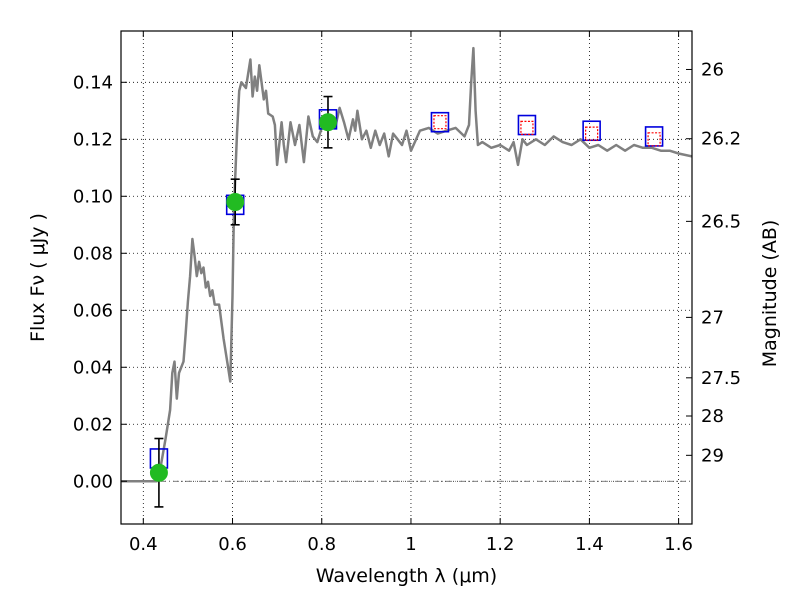 The width and height of the screenshot is (800, 600). What do you see at coordinates (143, 544) in the screenshot?
I see `x-tick-label: 0.4` at bounding box center [143, 544].